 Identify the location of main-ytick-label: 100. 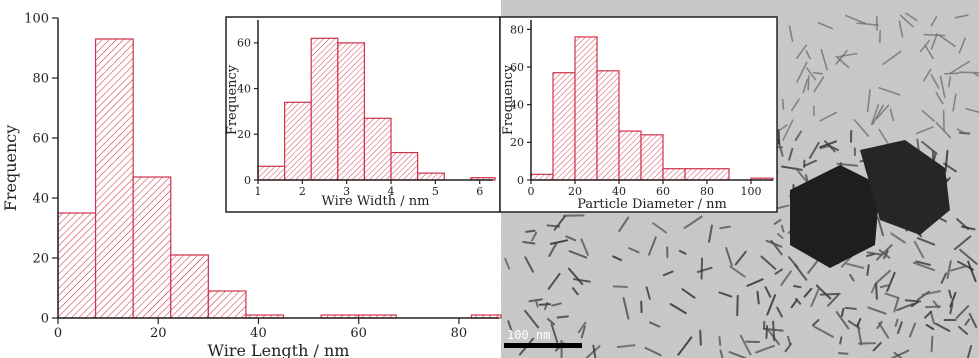
(36, 19).